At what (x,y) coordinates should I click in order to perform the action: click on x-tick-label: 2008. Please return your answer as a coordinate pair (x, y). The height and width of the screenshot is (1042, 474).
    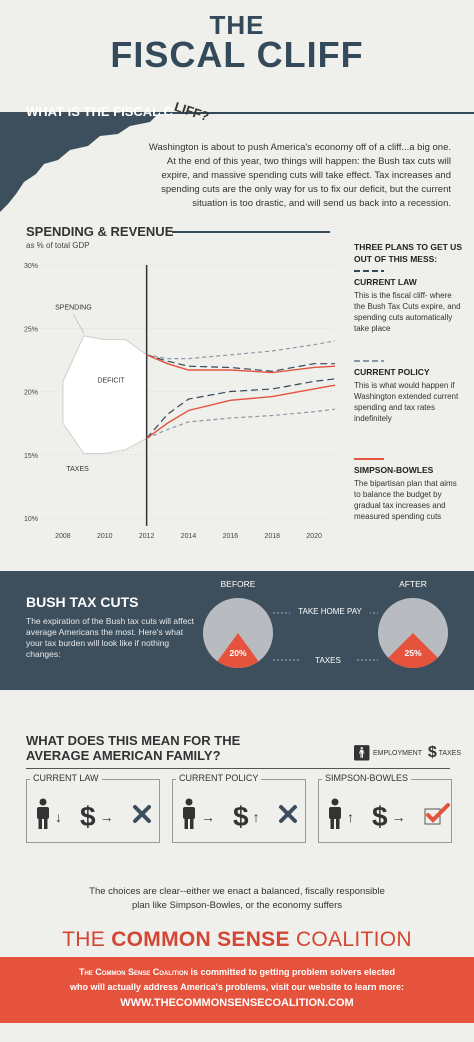
    Looking at the image, I should click on (63, 536).